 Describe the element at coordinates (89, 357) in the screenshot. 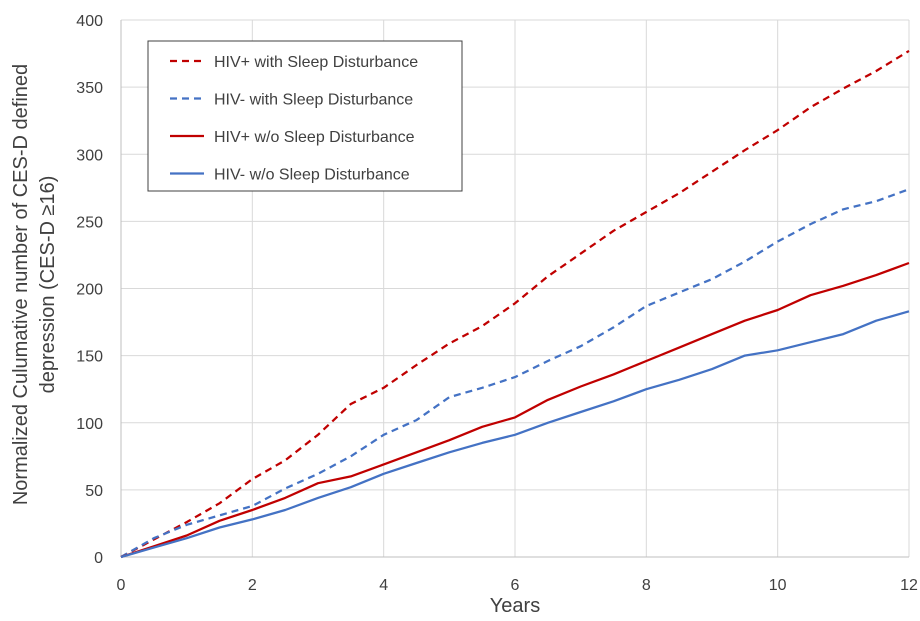

I see `y-tick-label: 150` at that location.